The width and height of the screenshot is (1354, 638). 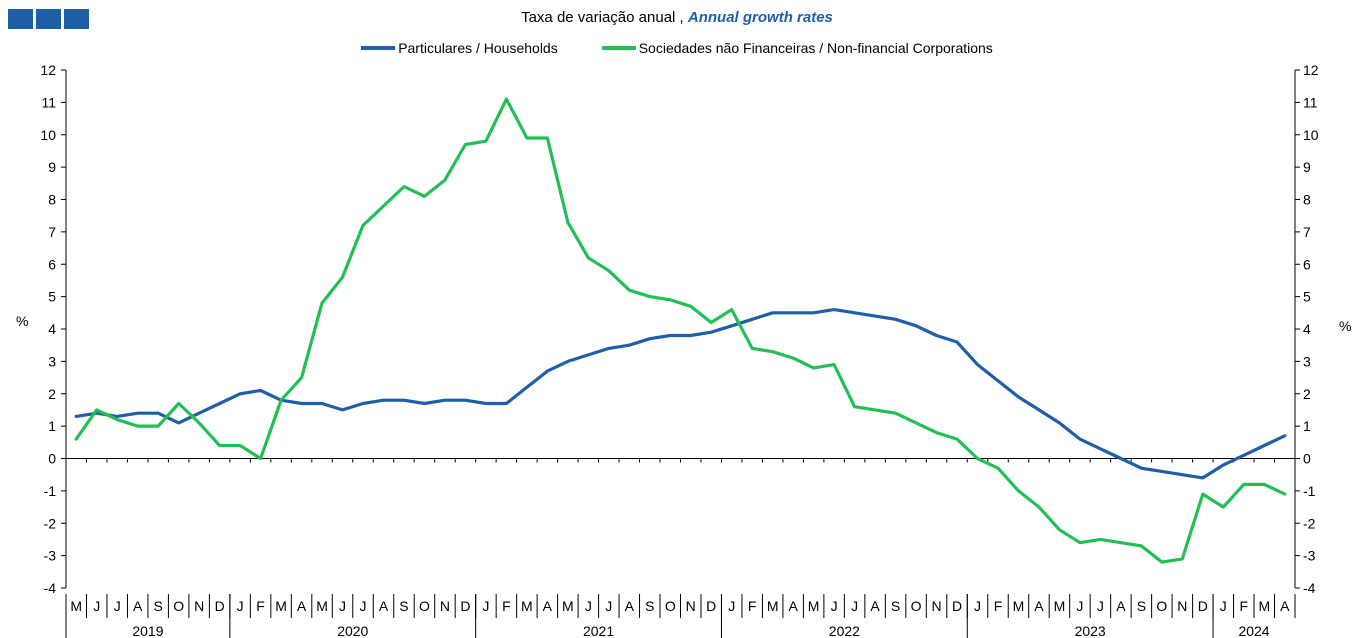 What do you see at coordinates (1309, 588) in the screenshot?
I see `y-tick-label-right: -4` at bounding box center [1309, 588].